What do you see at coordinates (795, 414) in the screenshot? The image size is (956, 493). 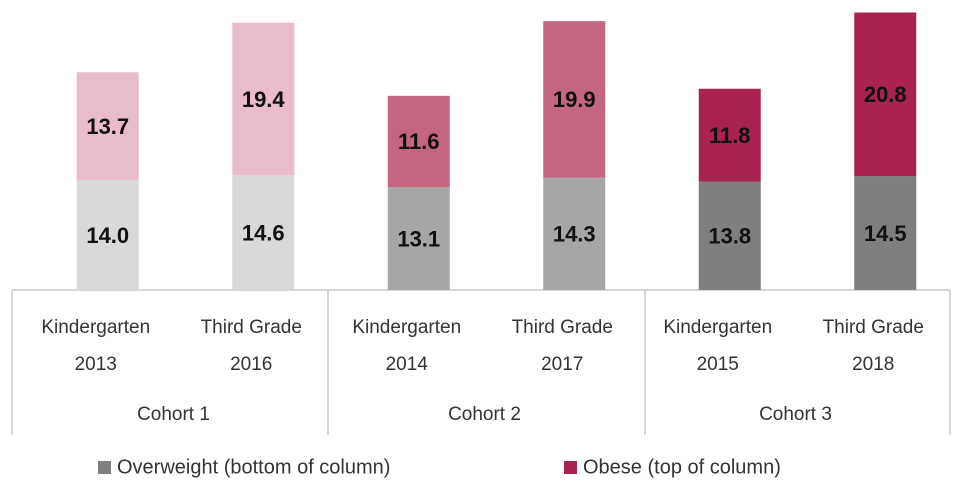 I see `group-label: Cohort 3` at bounding box center [795, 414].